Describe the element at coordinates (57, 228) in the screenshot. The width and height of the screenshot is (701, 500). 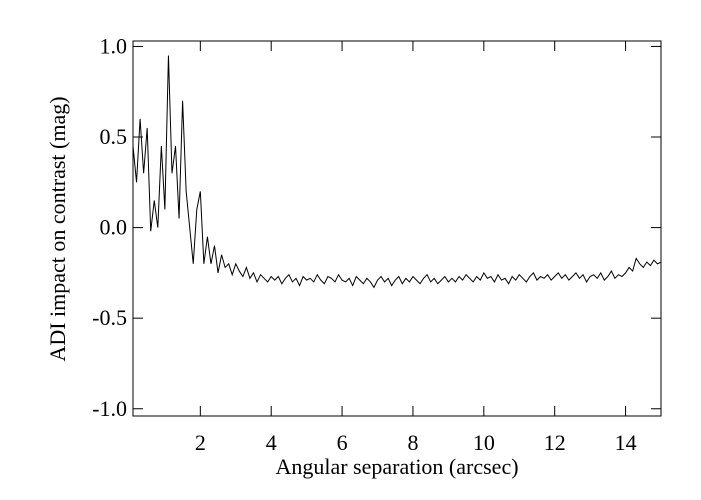
I see `y-axis-label: ADI impact on contrast (mag)` at that location.